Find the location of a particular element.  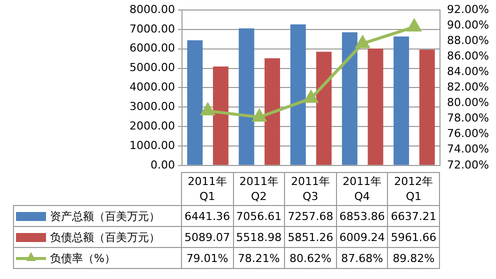

y2-tick-label: 86.00% is located at coordinates (468, 55).